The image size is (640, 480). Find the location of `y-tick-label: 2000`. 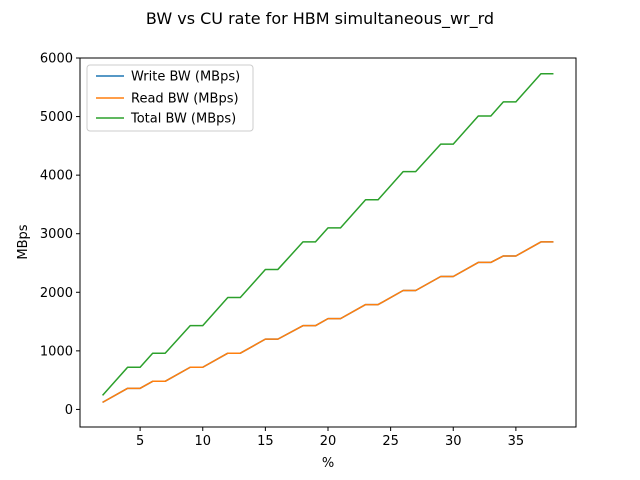

y-tick-label: 2000 is located at coordinates (56, 293).